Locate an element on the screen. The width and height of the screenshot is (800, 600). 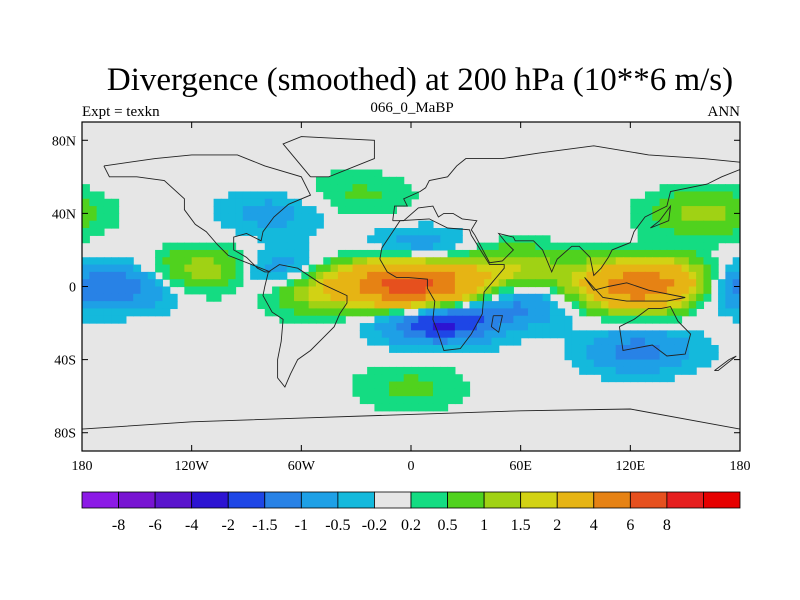
colorbar-label: -1.5 is located at coordinates (264, 525).